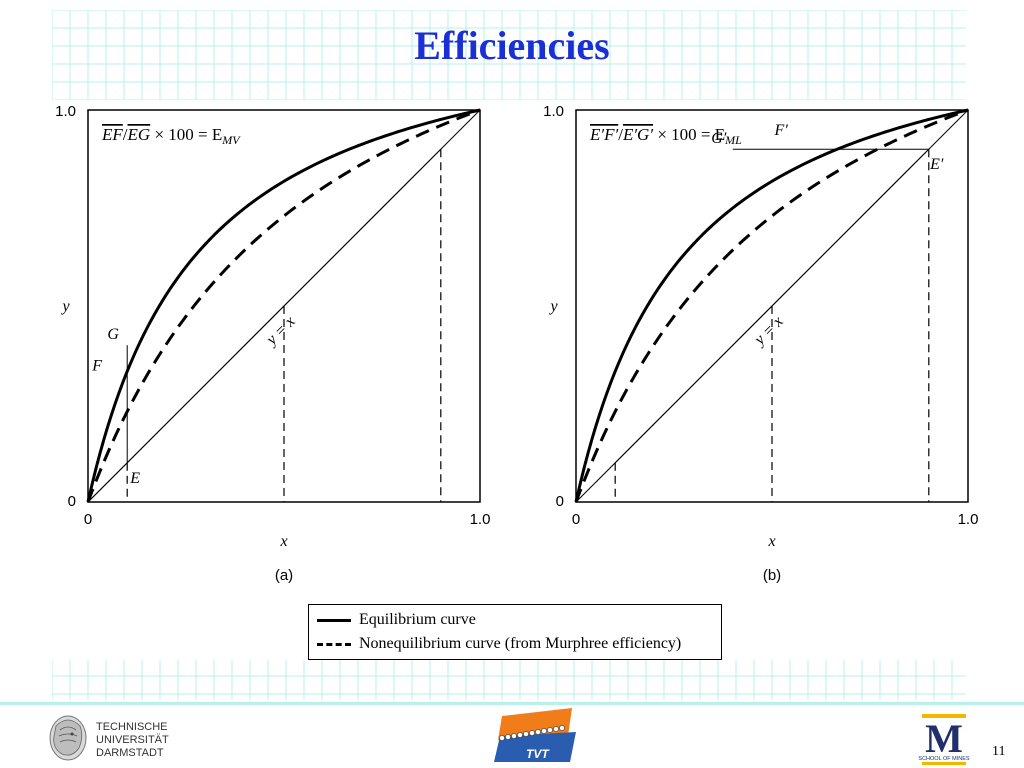  What do you see at coordinates (512, 703) in the screenshot?
I see `footer-divider` at bounding box center [512, 703].